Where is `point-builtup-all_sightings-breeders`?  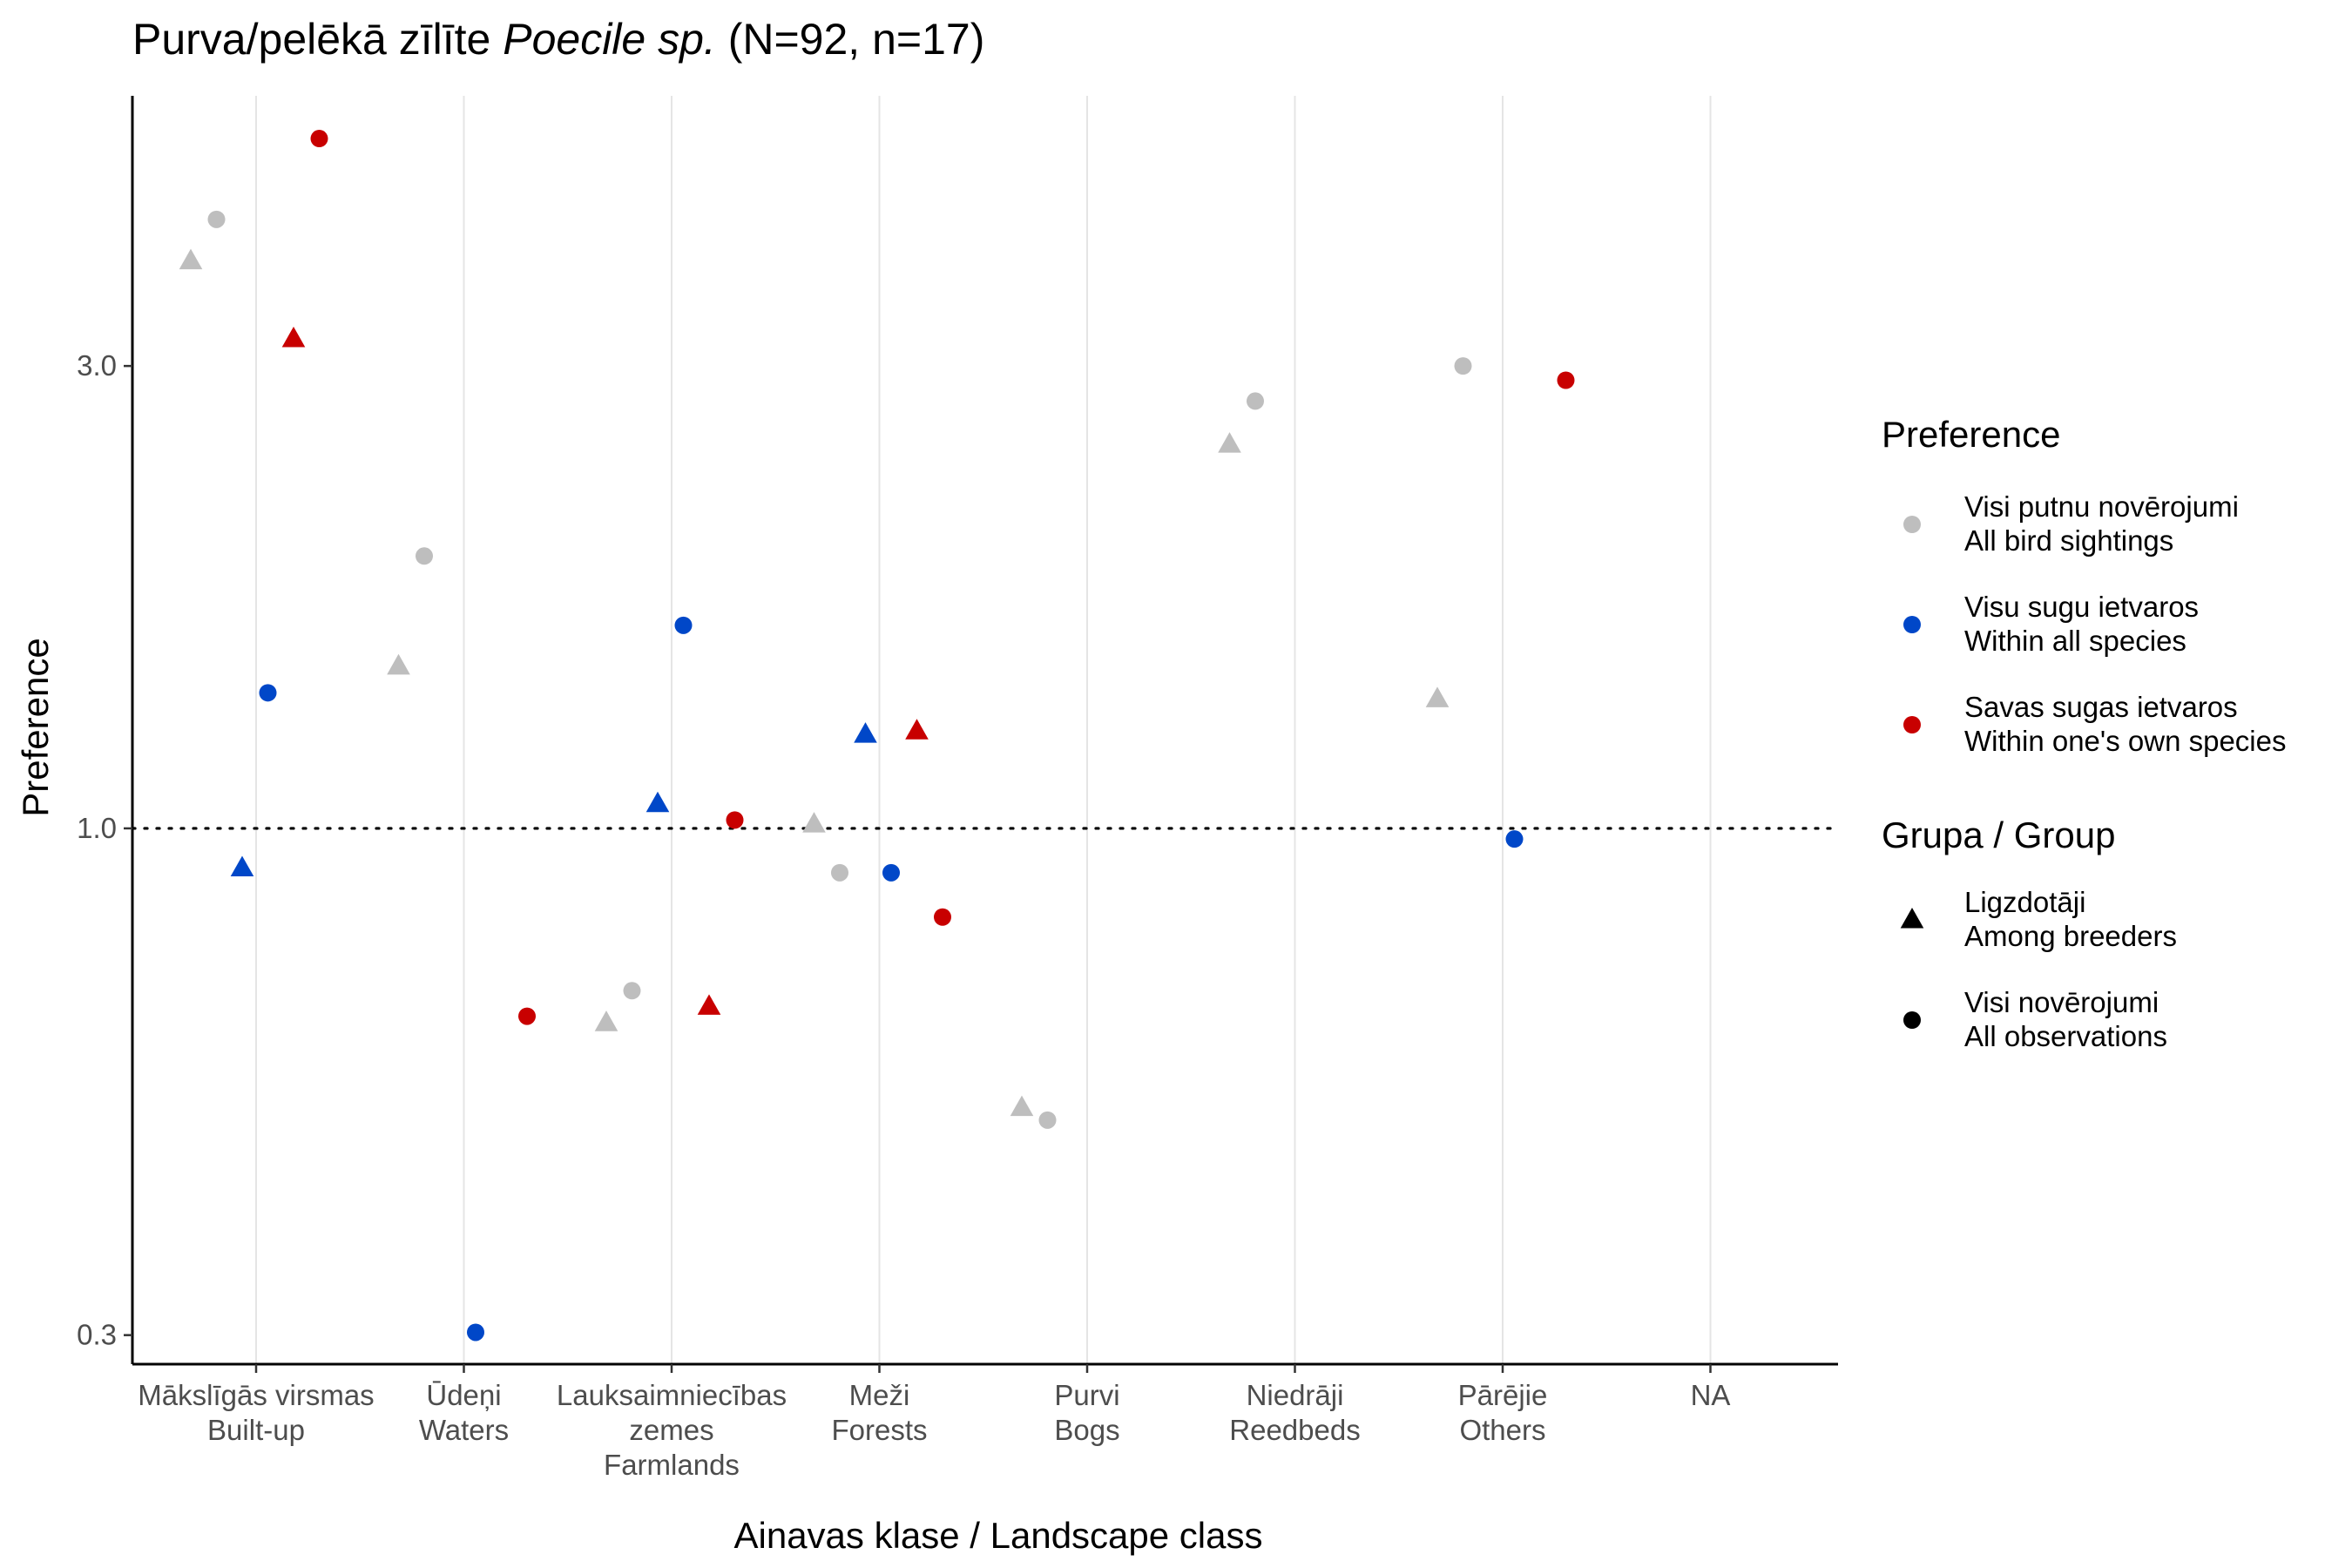
point-builtup-all_sightings-breeders is located at coordinates (191, 259).